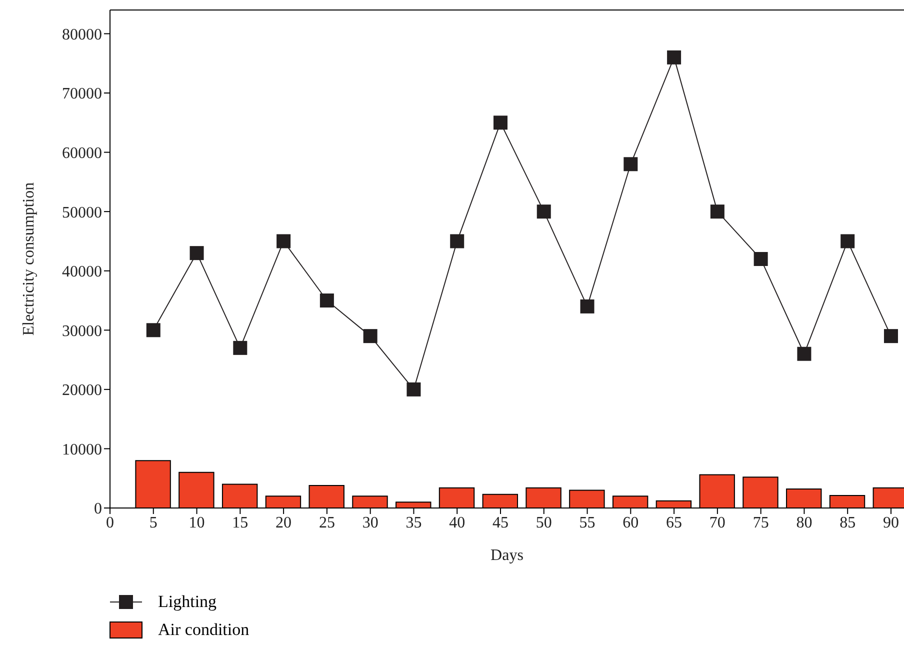  Describe the element at coordinates (153, 523) in the screenshot. I see `x-tick-label: 5` at that location.